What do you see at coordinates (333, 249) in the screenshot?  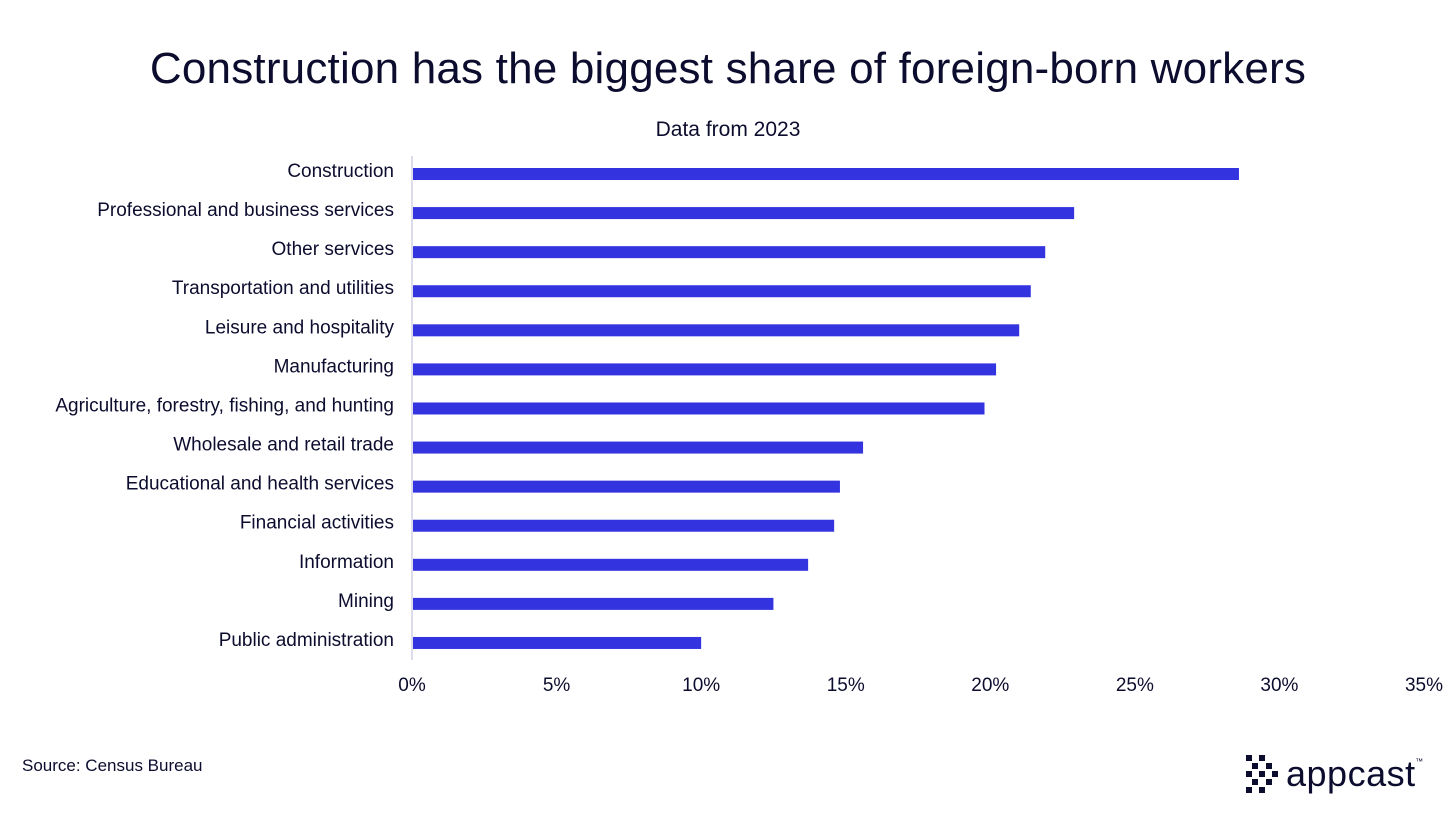 I see `category-label: Other services` at bounding box center [333, 249].